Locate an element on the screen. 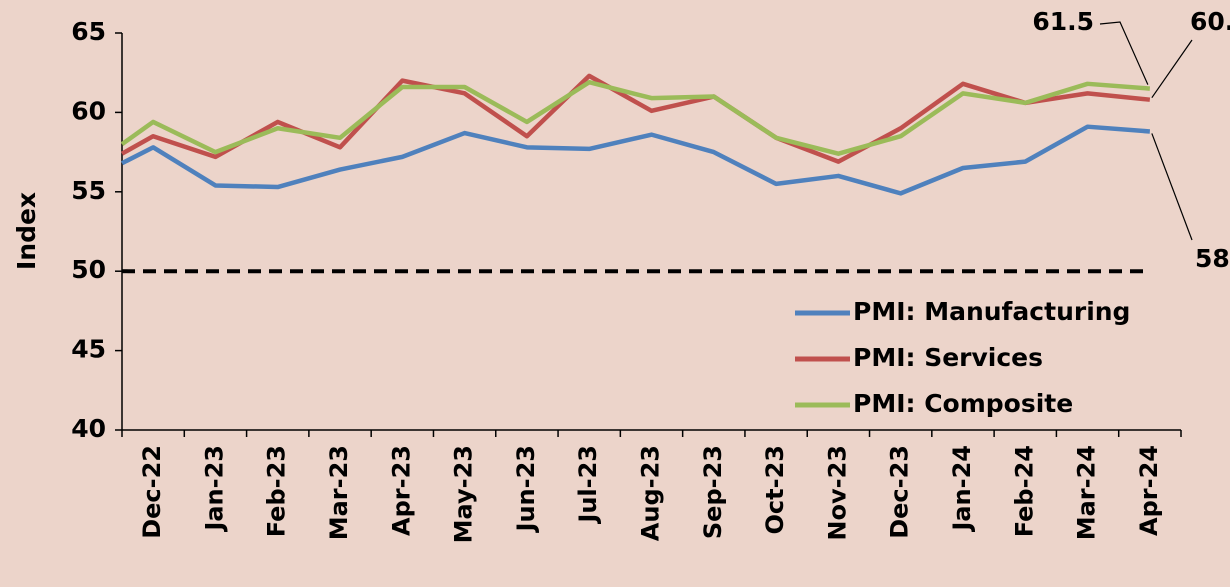 This screenshot has height=587, width=1230. x-tick-label: Sep-23 is located at coordinates (713, 492).